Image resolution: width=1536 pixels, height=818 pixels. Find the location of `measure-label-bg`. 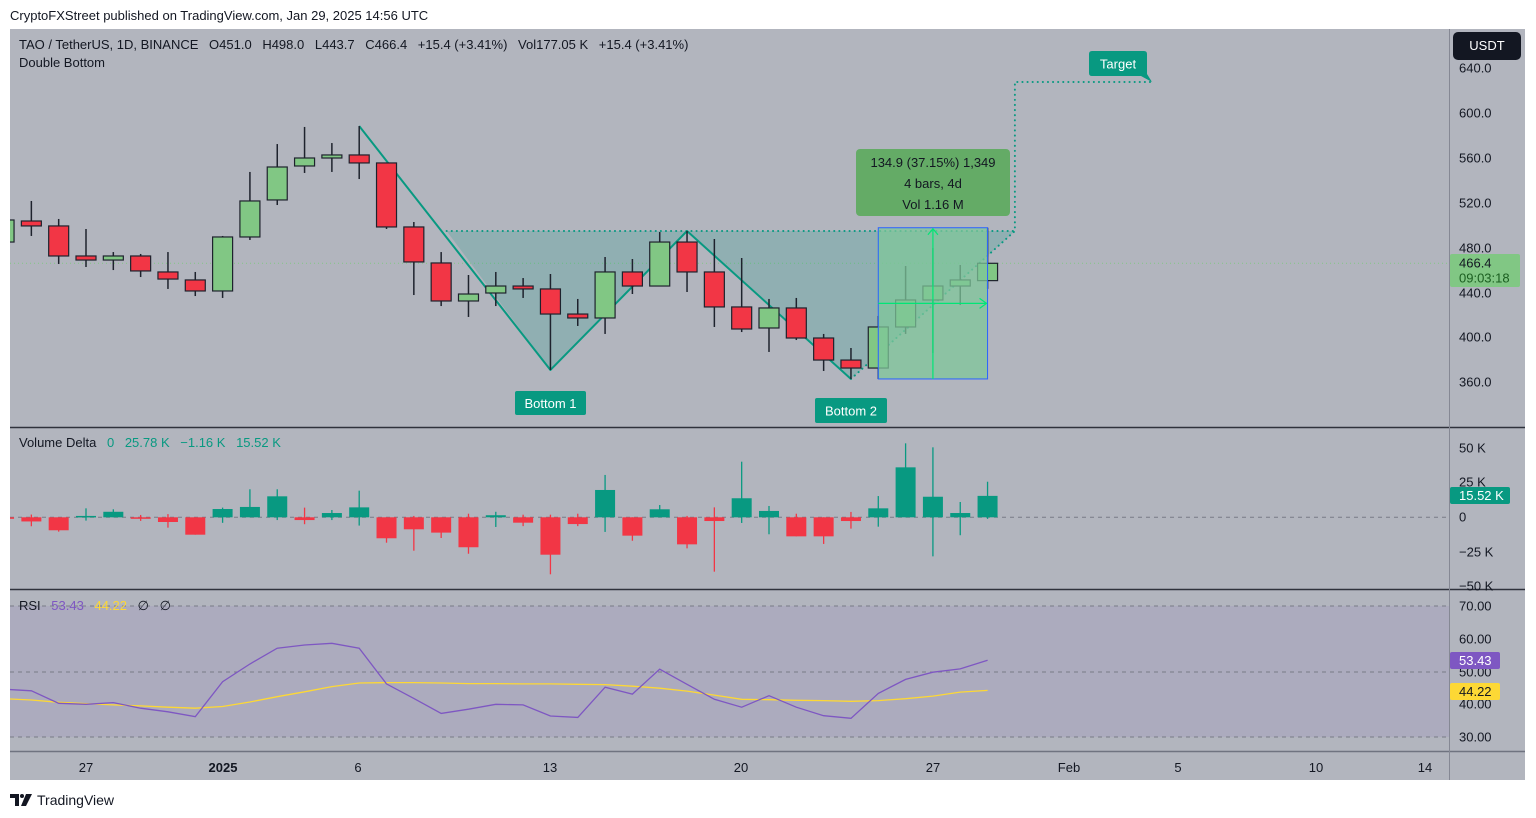

measure-label-bg is located at coordinates (933, 182).